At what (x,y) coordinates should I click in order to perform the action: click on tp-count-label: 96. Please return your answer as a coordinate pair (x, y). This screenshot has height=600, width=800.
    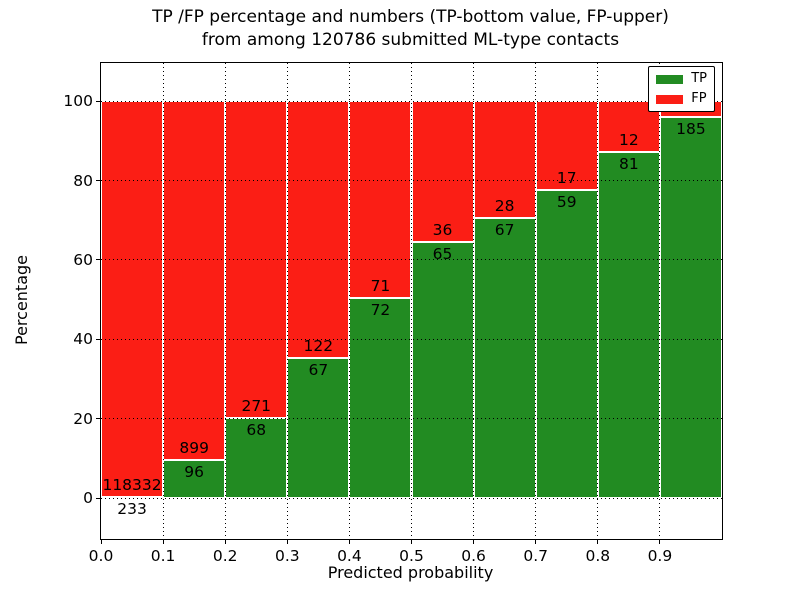
    Looking at the image, I should click on (194, 471).